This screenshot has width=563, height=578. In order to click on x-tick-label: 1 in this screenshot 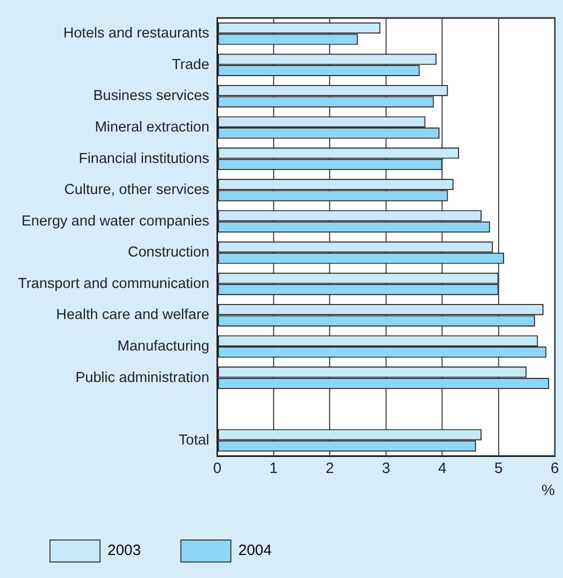, I will do `click(273, 469)`.